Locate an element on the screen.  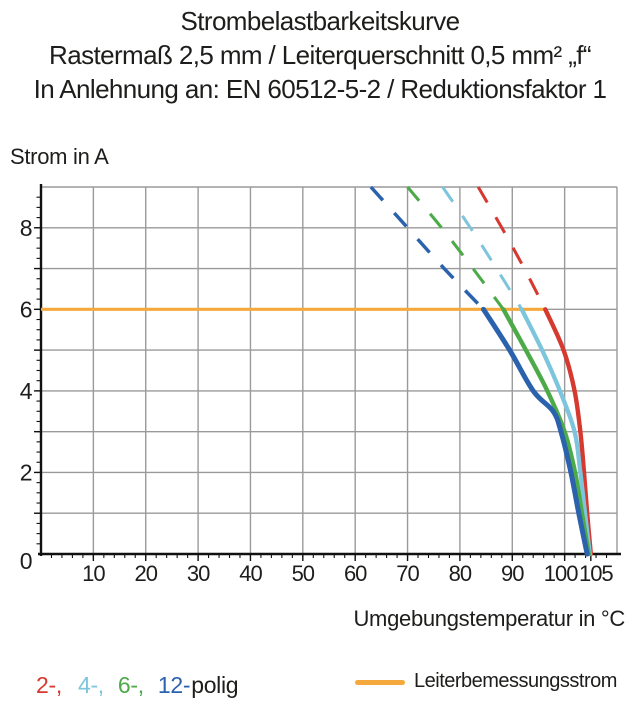
poles-legend-item-6: 6-, is located at coordinates (130, 685).